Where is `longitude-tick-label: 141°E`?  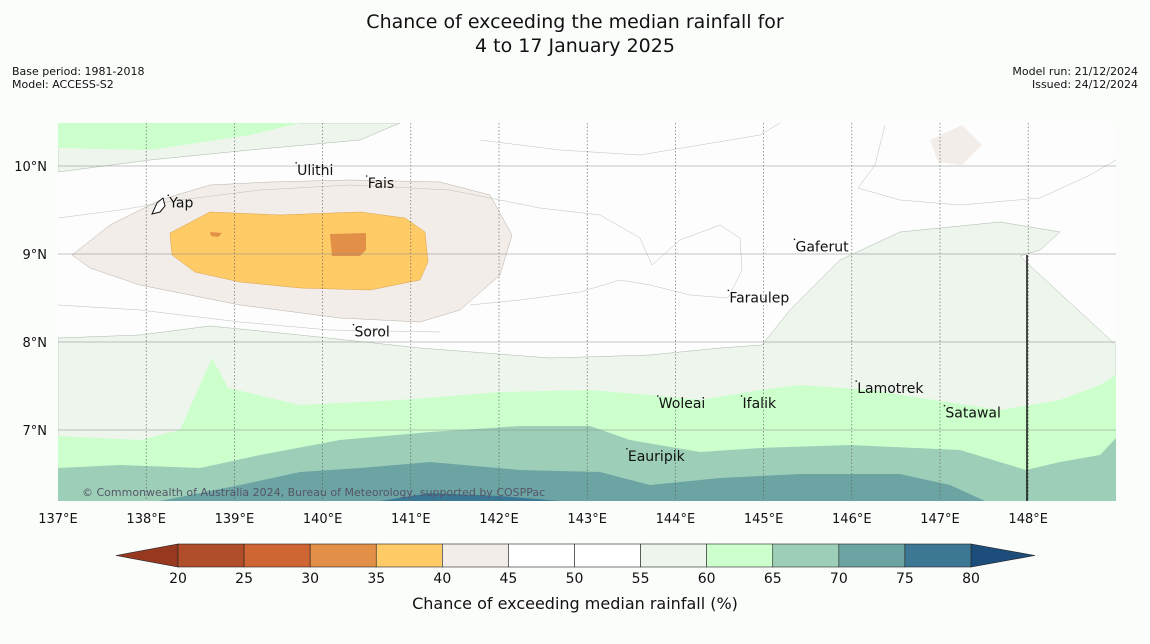 longitude-tick-label: 141°E is located at coordinates (411, 519).